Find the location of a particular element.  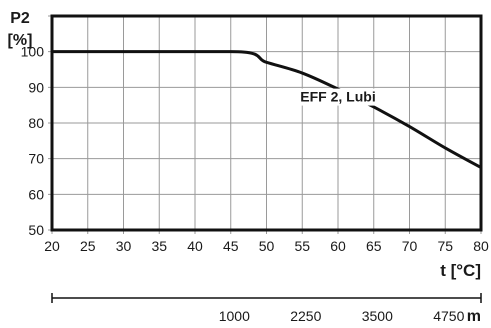

secondary-axis-unit: m is located at coordinates (474, 316).